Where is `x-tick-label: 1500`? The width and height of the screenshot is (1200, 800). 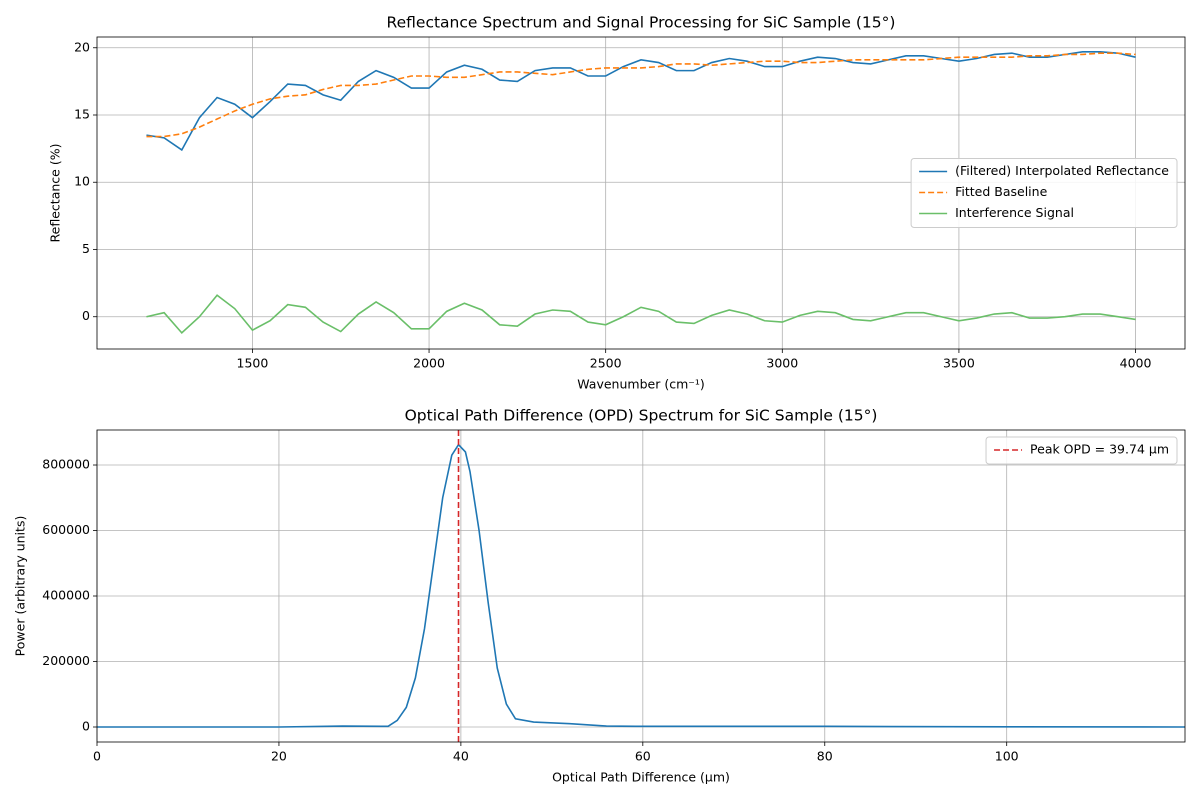 x-tick-label: 1500 is located at coordinates (253, 363).